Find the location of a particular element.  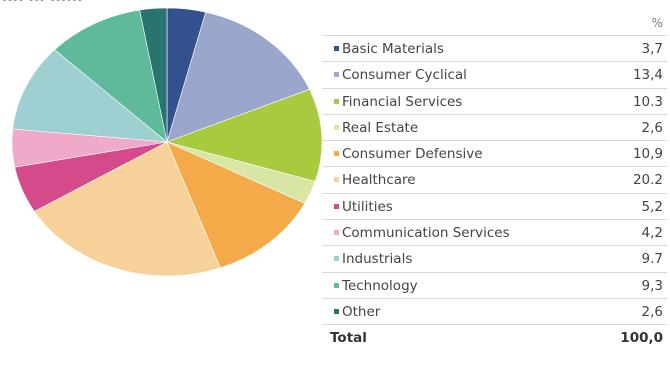

chart-title-cutoff: ···· ··· ······ is located at coordinates (42, 4).